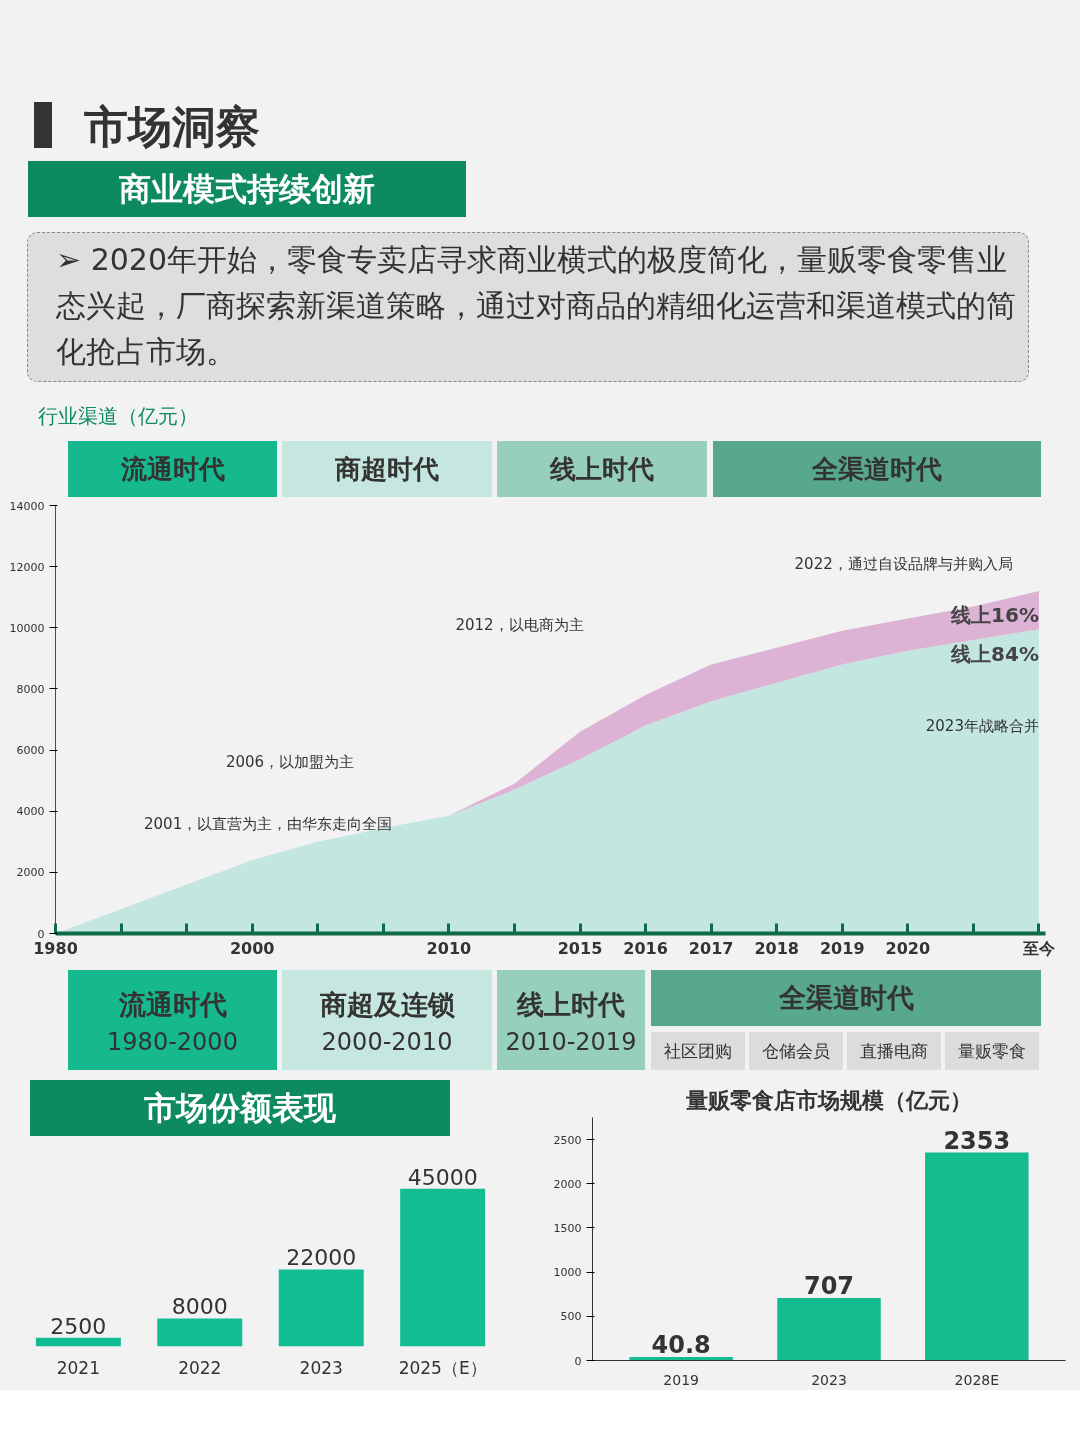 This screenshot has height=1433, width=1080. I want to click on annotation: 2001，以直营为主，由华东走向全国, so click(268, 823).